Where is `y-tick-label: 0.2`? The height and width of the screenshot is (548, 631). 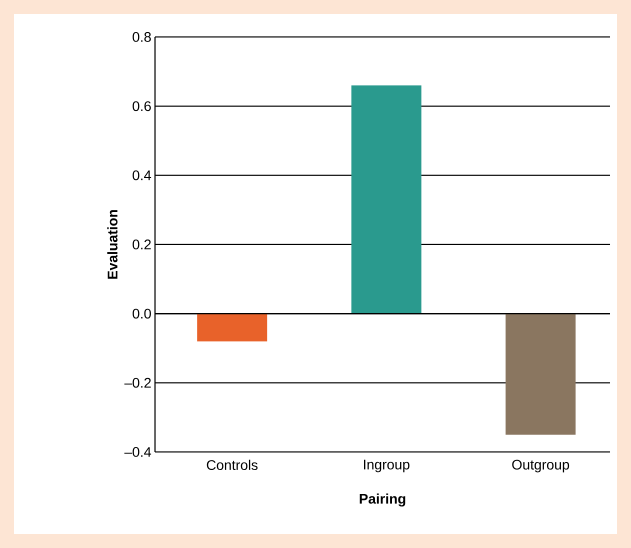
y-tick-label: 0.2 is located at coordinates (141, 245).